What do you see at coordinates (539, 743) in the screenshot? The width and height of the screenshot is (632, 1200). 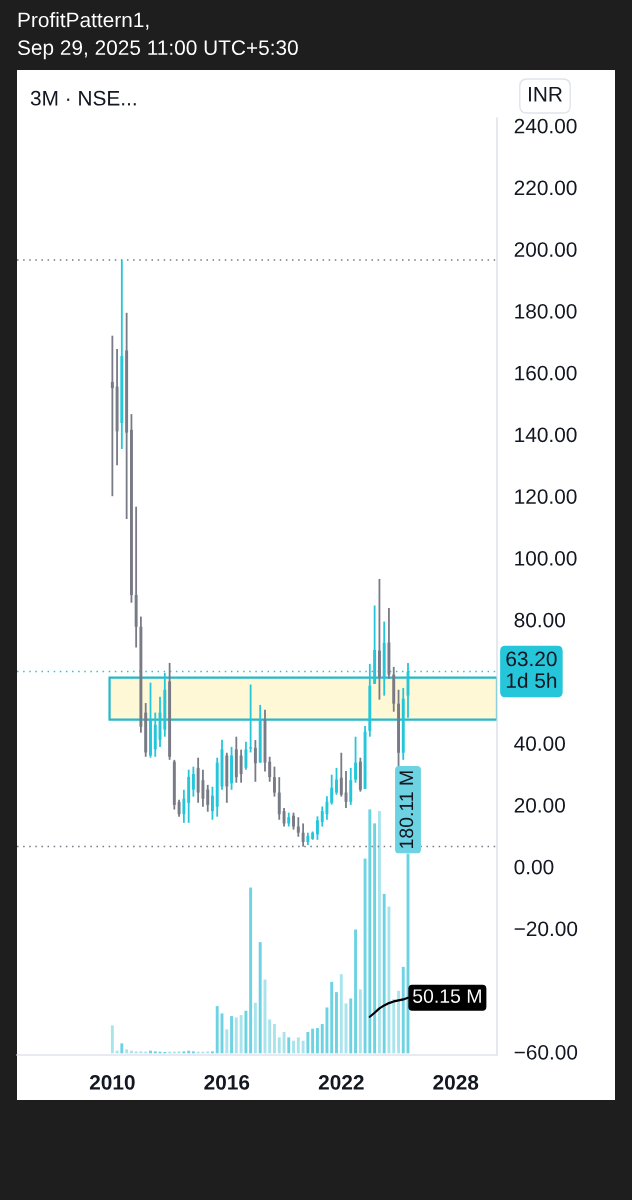 I see `y-tick-label: 40.00` at bounding box center [539, 743].